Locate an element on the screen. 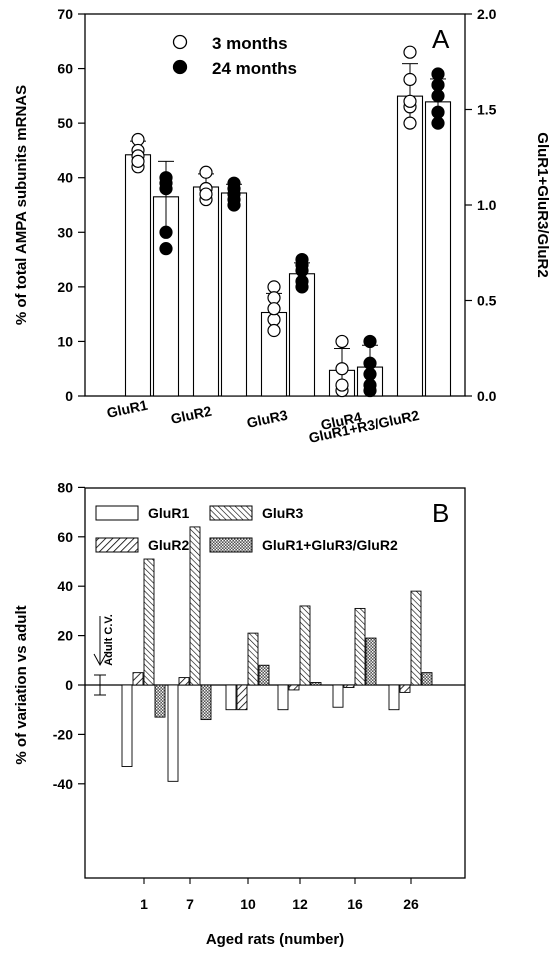 The image size is (551, 955). y-axis-label-a: % of total AMPA subunits mRNAS is located at coordinates (21, 205).